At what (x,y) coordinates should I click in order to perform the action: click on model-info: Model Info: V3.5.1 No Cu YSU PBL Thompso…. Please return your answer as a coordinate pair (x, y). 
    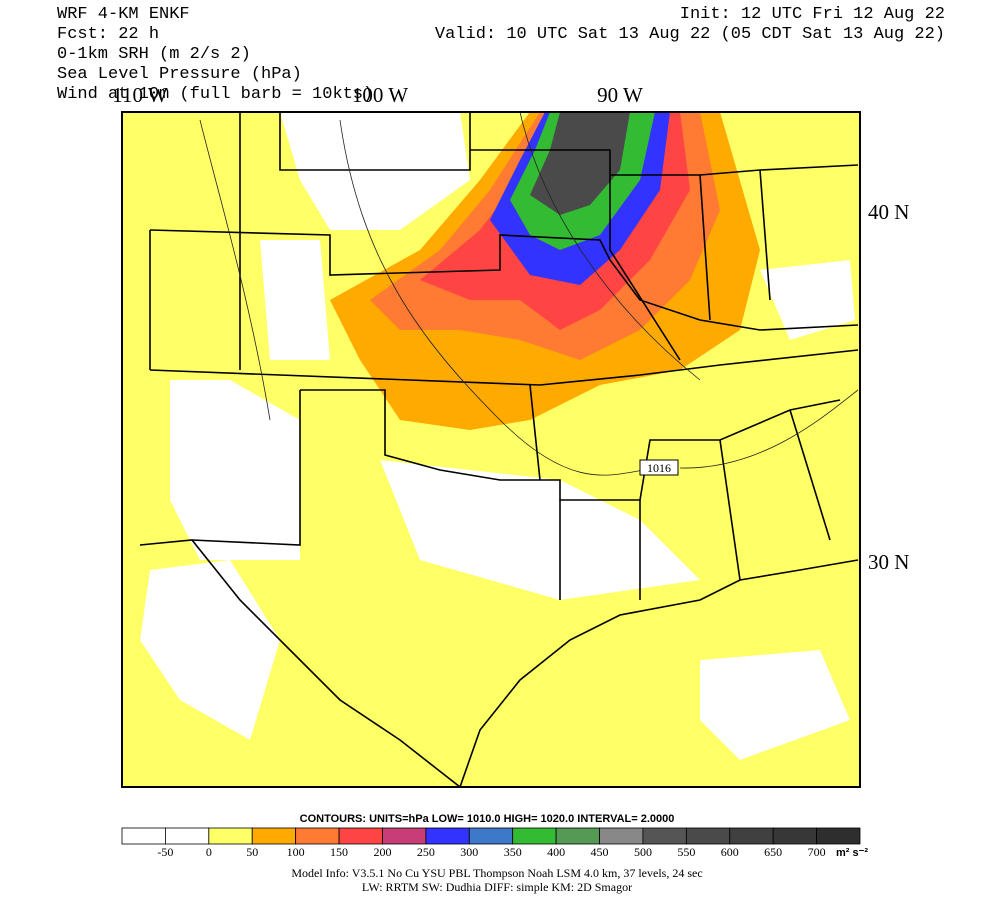
    Looking at the image, I should click on (496, 873).